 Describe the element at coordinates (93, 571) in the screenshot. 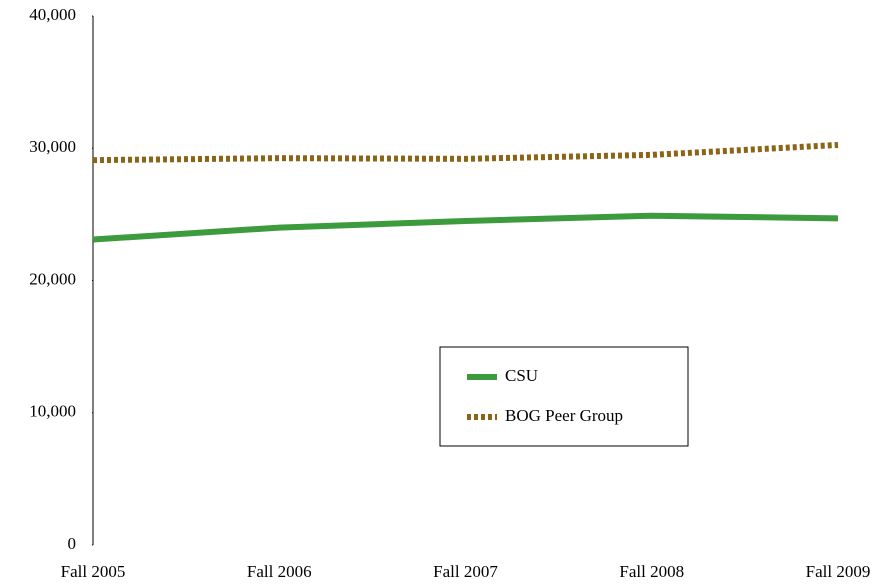

I see `x-tick-label: Fall 2005` at that location.